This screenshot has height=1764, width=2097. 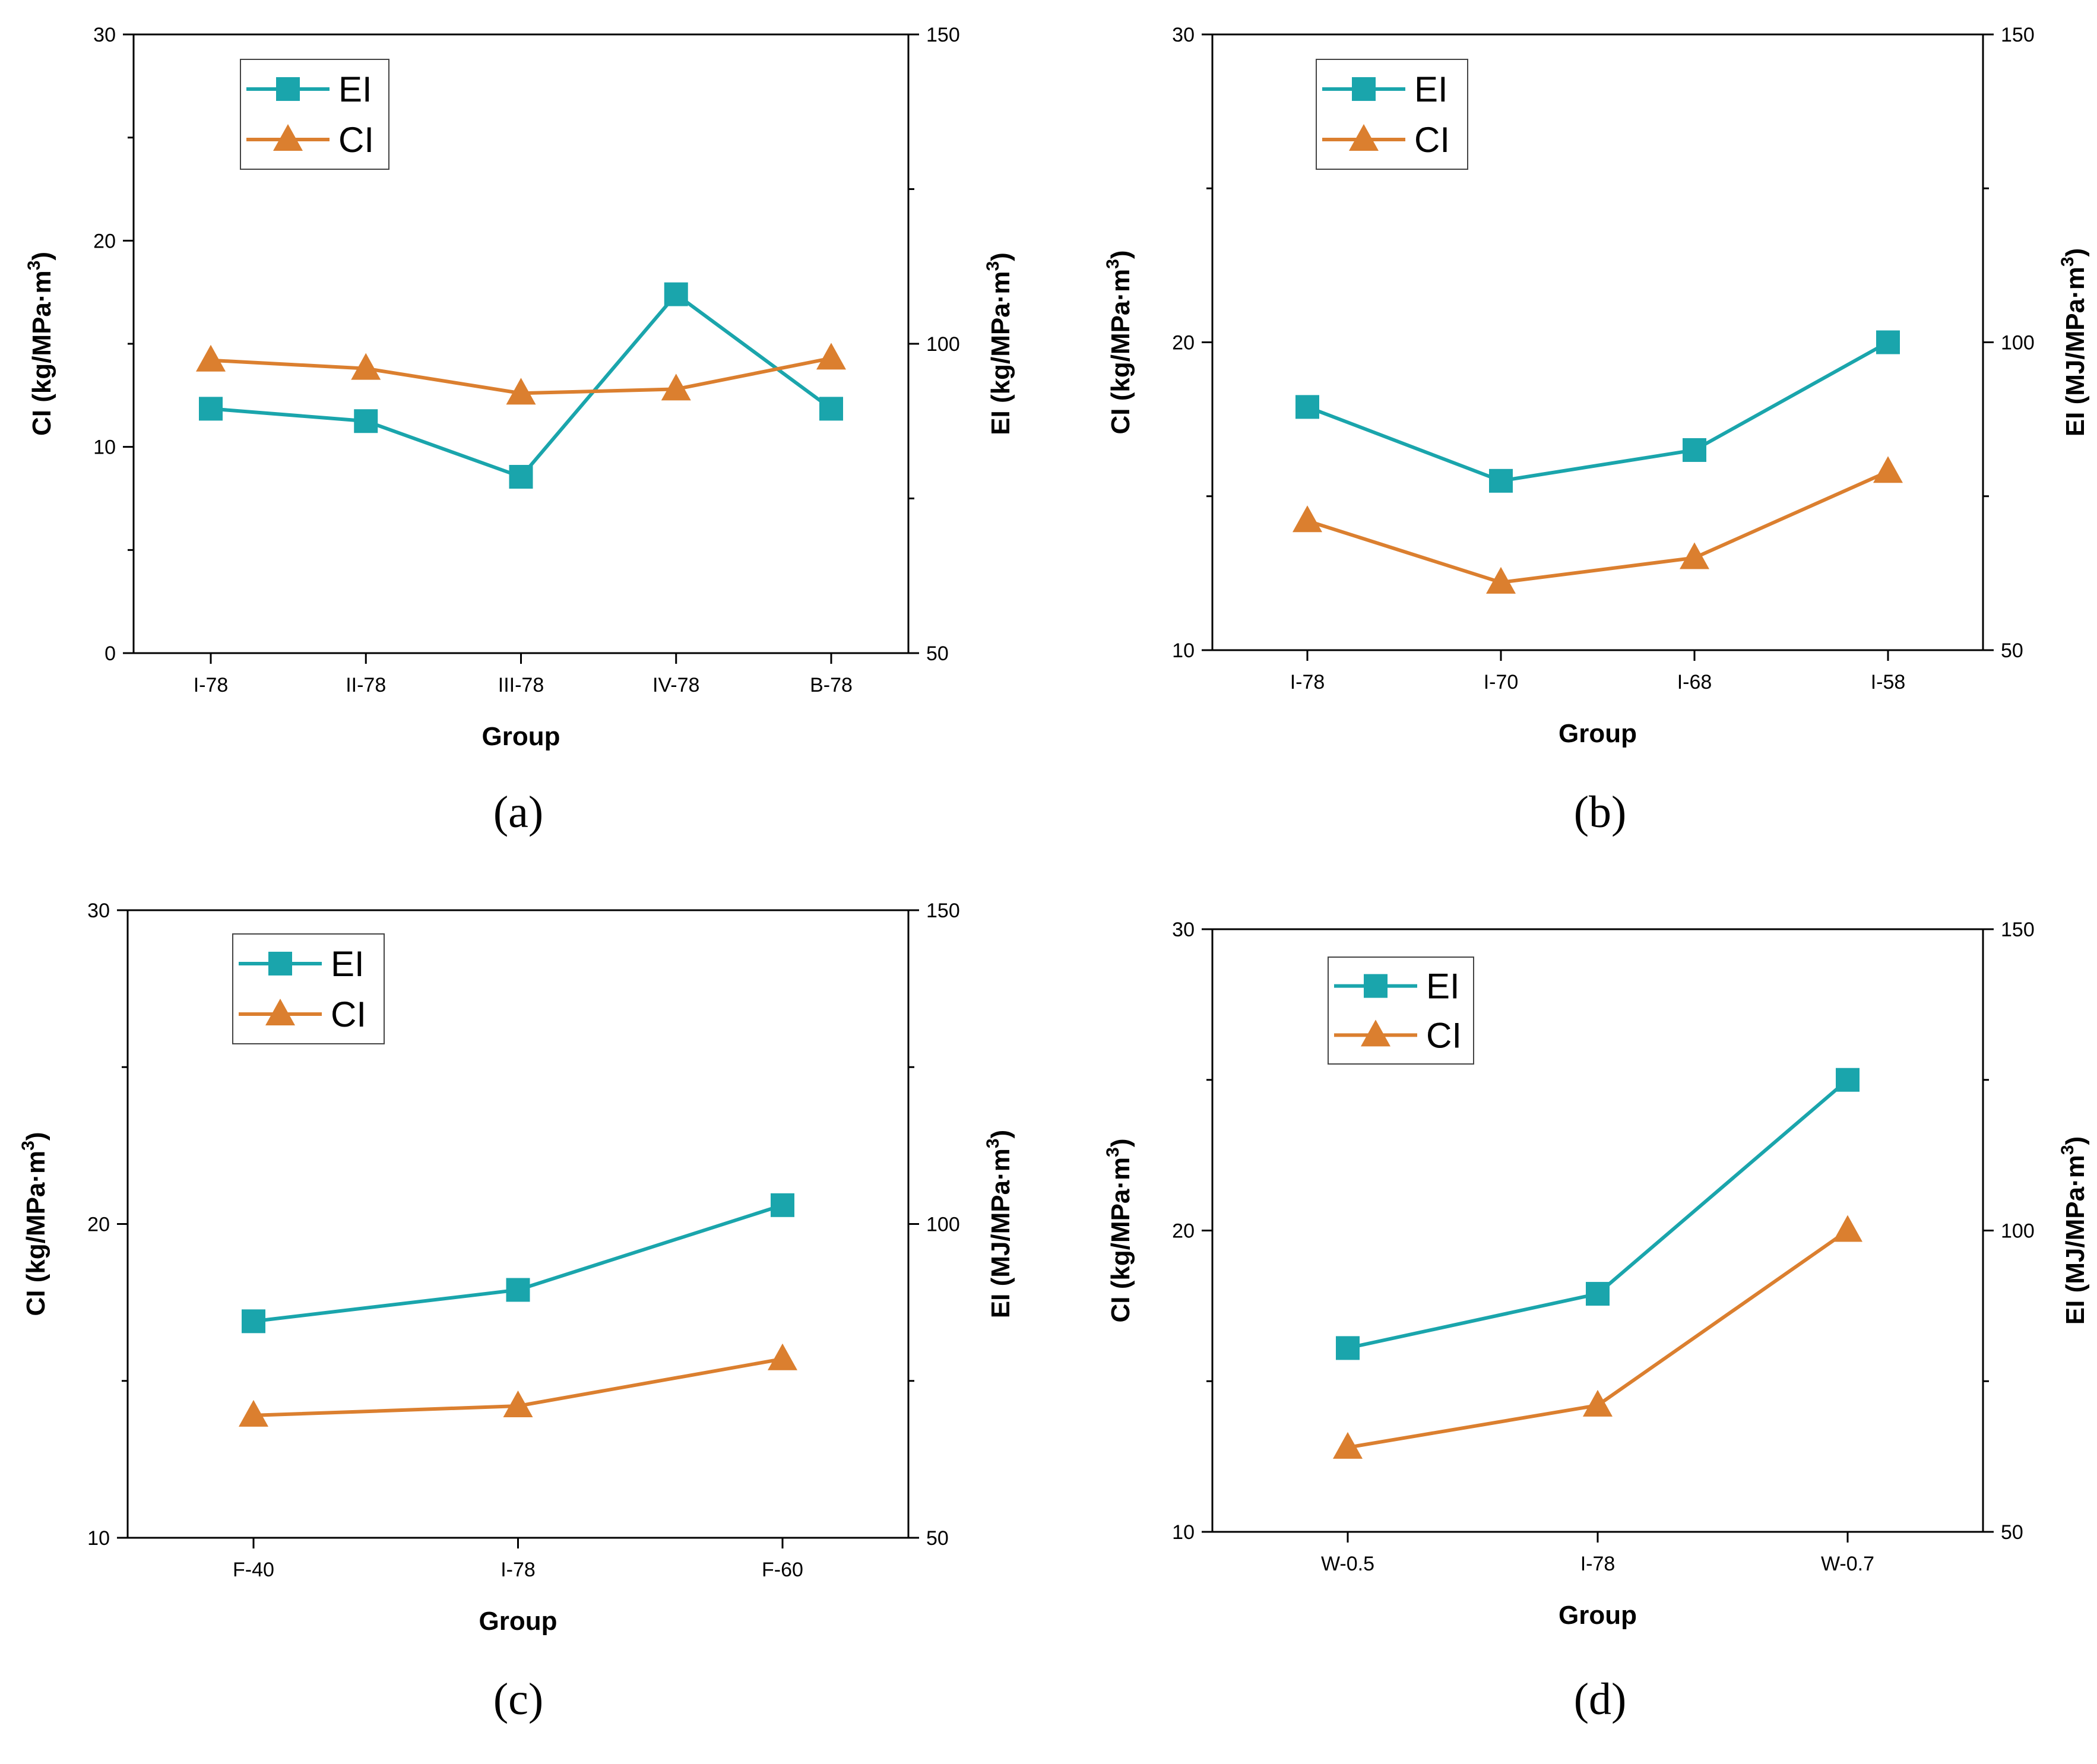 What do you see at coordinates (1600, 812) in the screenshot?
I see `panel-label: (b)` at bounding box center [1600, 812].